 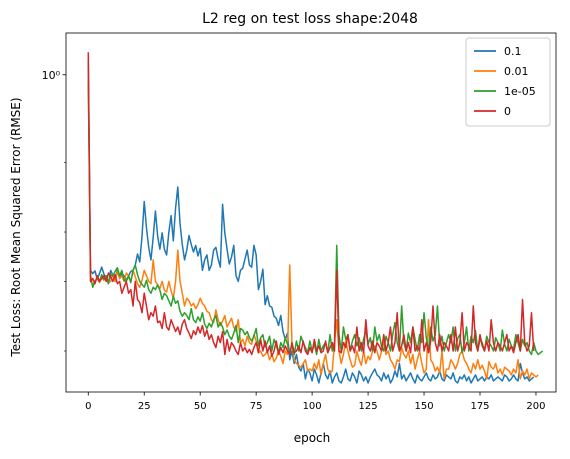 What do you see at coordinates (256, 406) in the screenshot?
I see `x-tick-label-3: 75` at bounding box center [256, 406].